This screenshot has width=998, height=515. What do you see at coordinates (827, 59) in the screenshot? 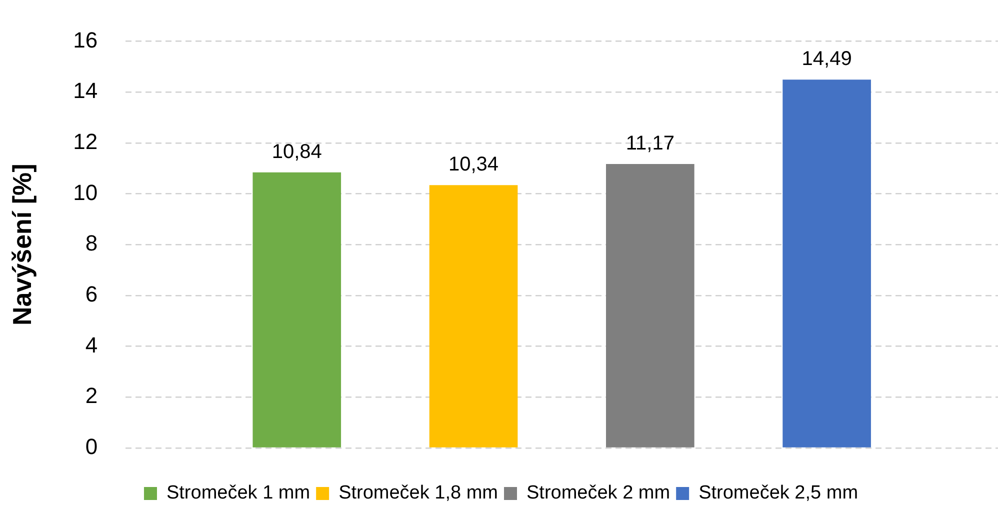
I see `data-label: 14,49` at bounding box center [827, 59].